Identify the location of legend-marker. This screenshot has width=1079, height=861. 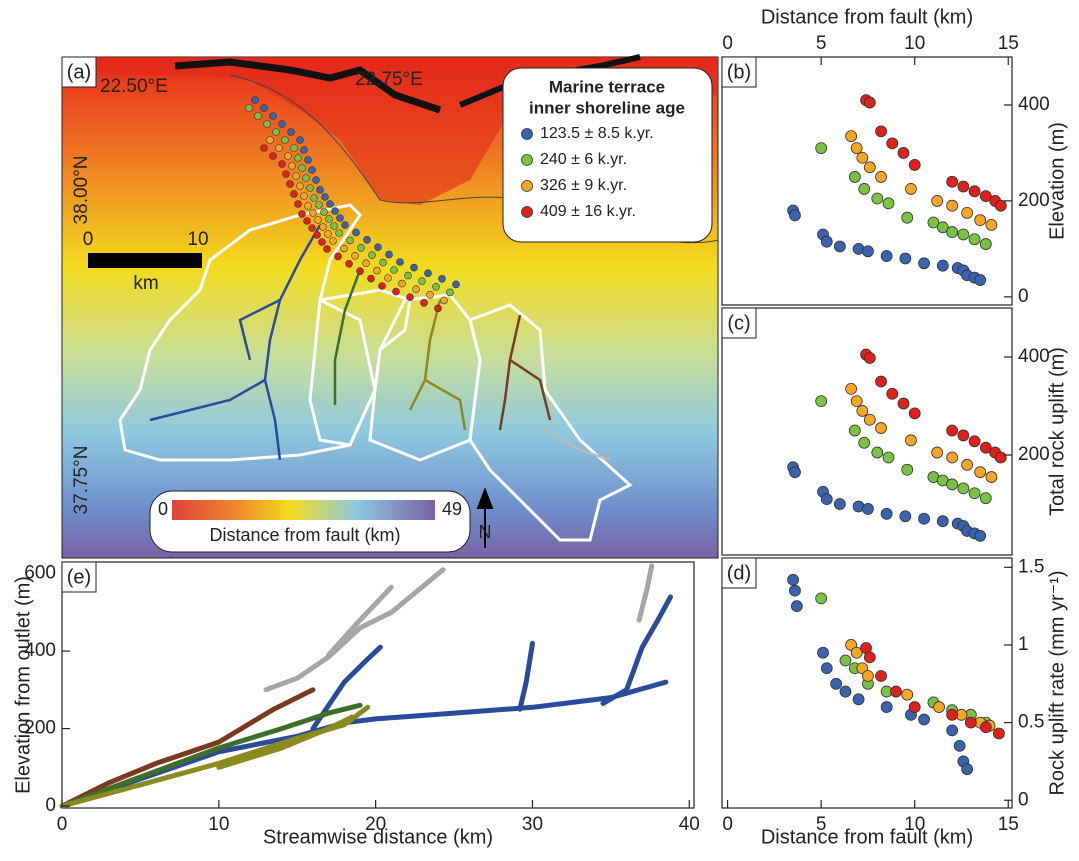
(527, 186).